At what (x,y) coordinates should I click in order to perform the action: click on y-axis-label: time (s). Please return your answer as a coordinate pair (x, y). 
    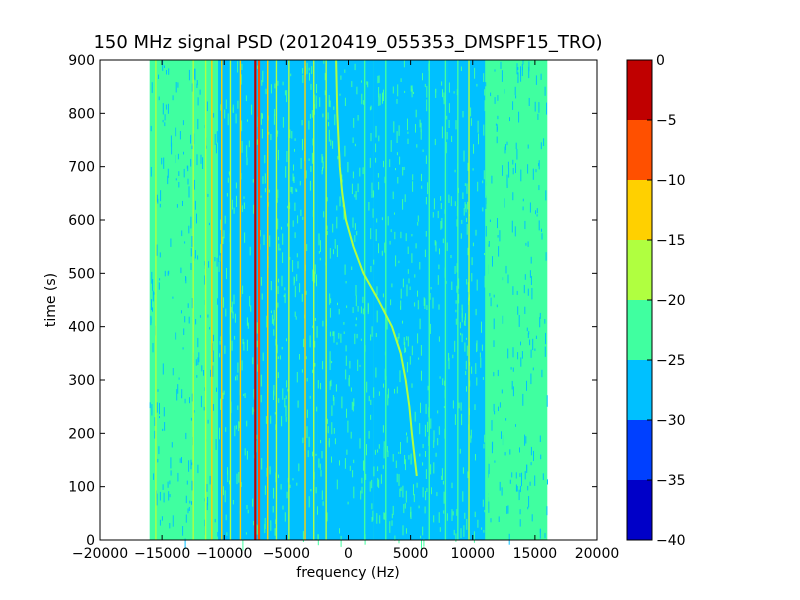
    Looking at the image, I should click on (51, 300).